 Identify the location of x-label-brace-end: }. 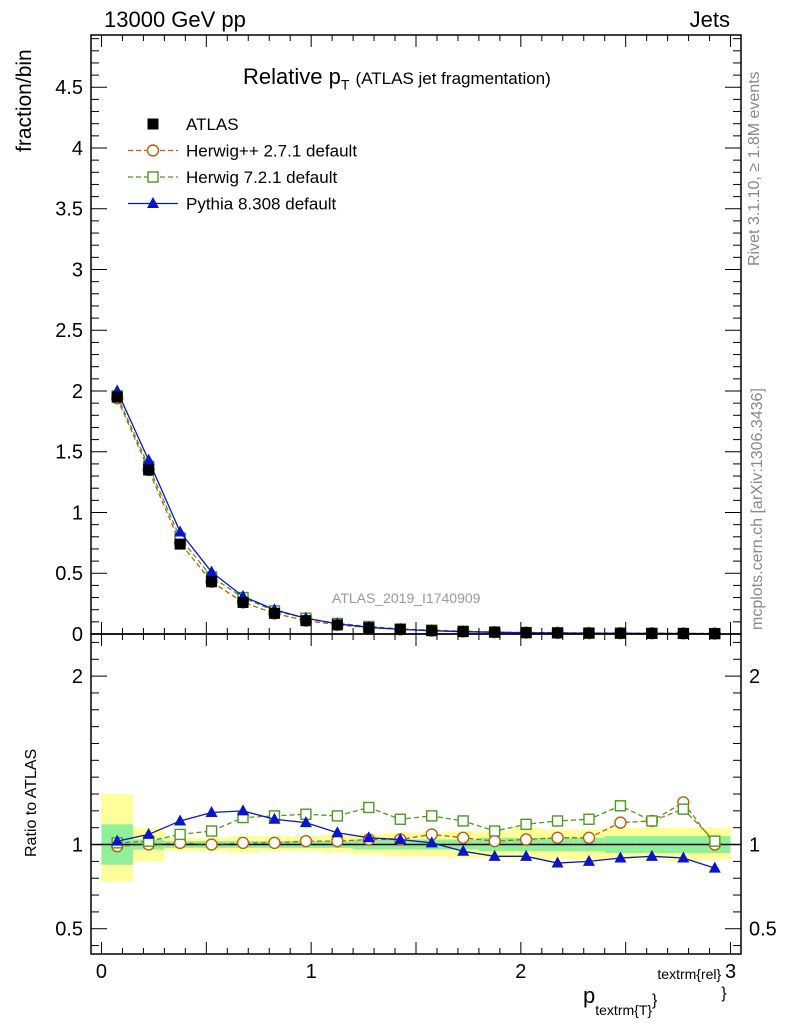
(724, 993).